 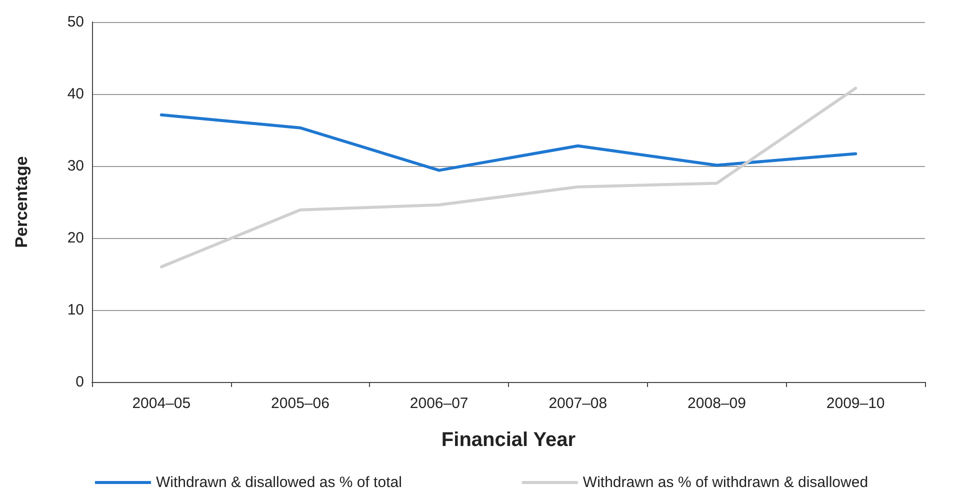 I want to click on y-tick-label: 40, so click(x=75, y=94).